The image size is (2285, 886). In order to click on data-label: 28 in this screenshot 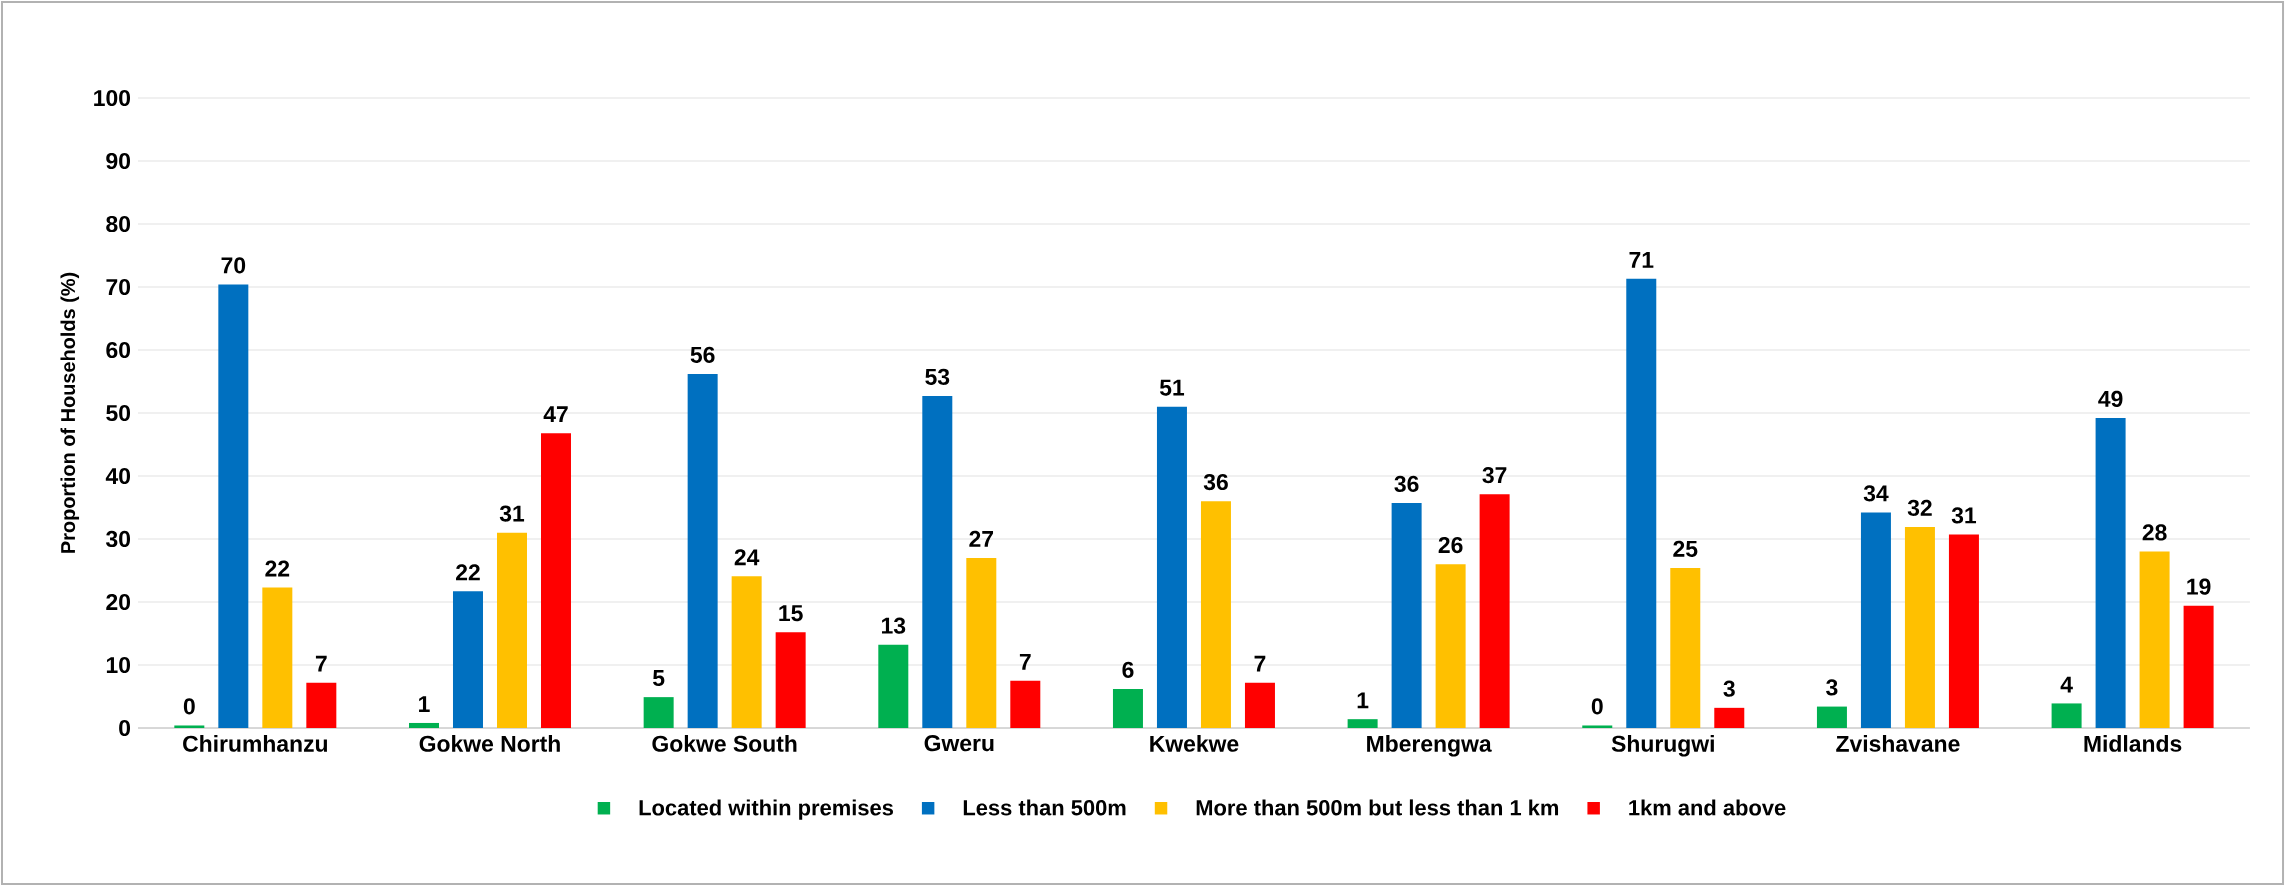, I will do `click(2154, 532)`.